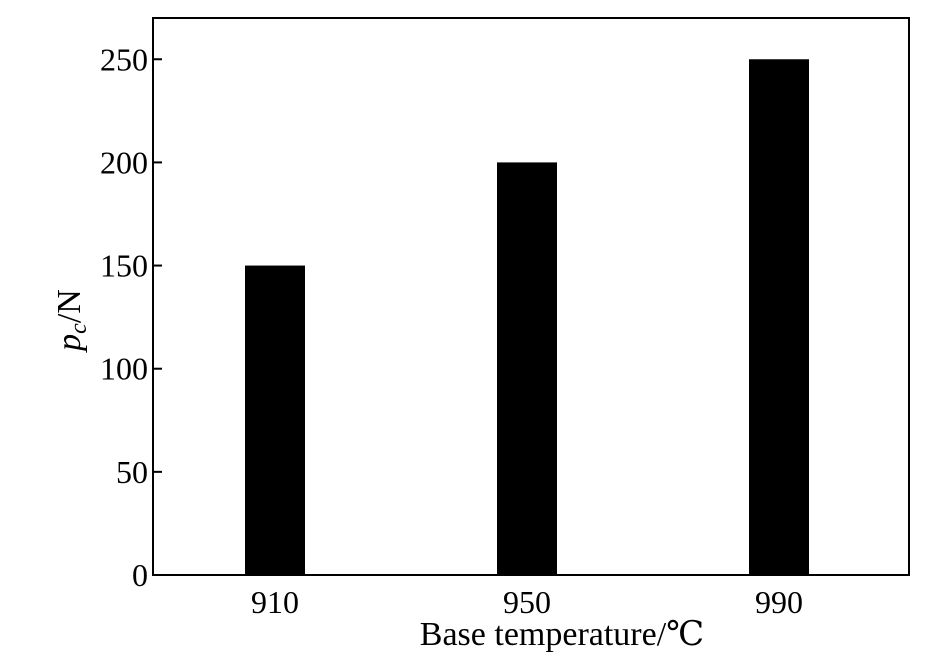  What do you see at coordinates (132, 472) in the screenshot?
I see `y-tick-label-50: 50` at bounding box center [132, 472].